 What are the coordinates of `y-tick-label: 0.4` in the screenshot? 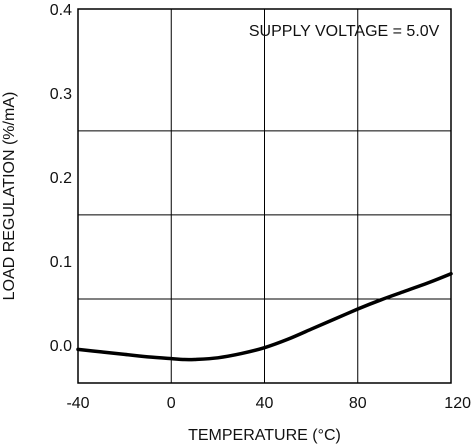 It's located at (61, 10).